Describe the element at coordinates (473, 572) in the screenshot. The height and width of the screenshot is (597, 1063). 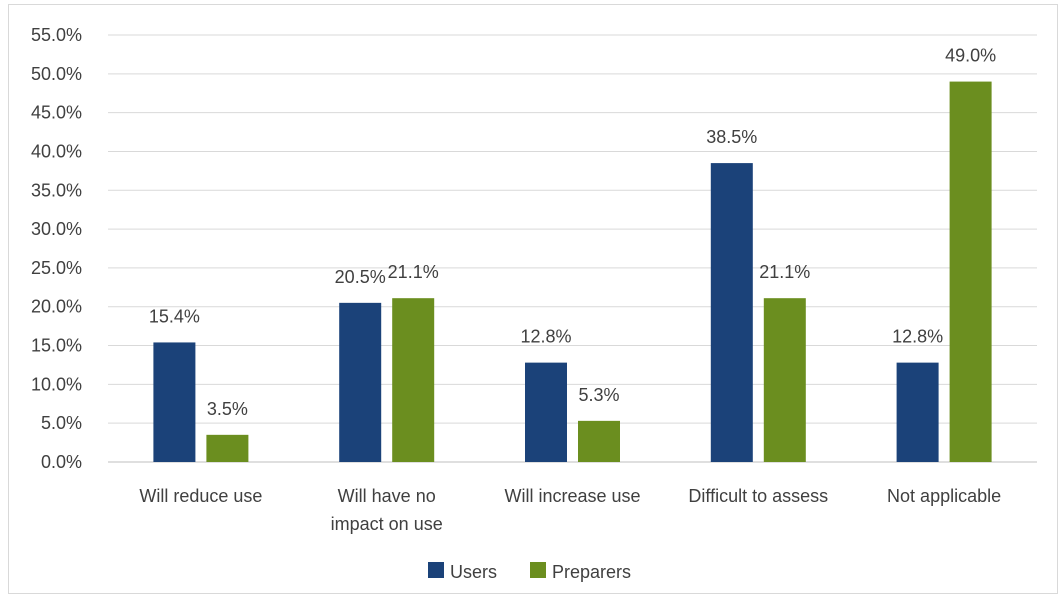
I see `legend-label: Users` at that location.